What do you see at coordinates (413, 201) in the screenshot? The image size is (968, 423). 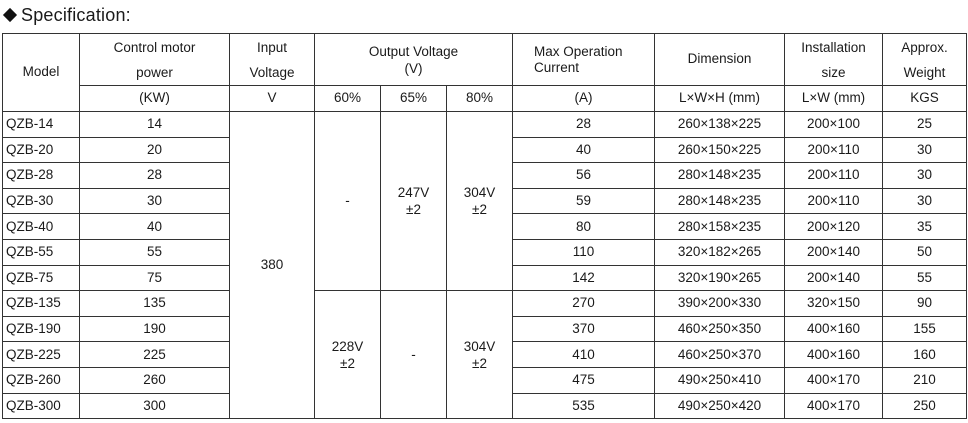 I see `cell-group1-65pct: 247V ±2` at bounding box center [413, 201].